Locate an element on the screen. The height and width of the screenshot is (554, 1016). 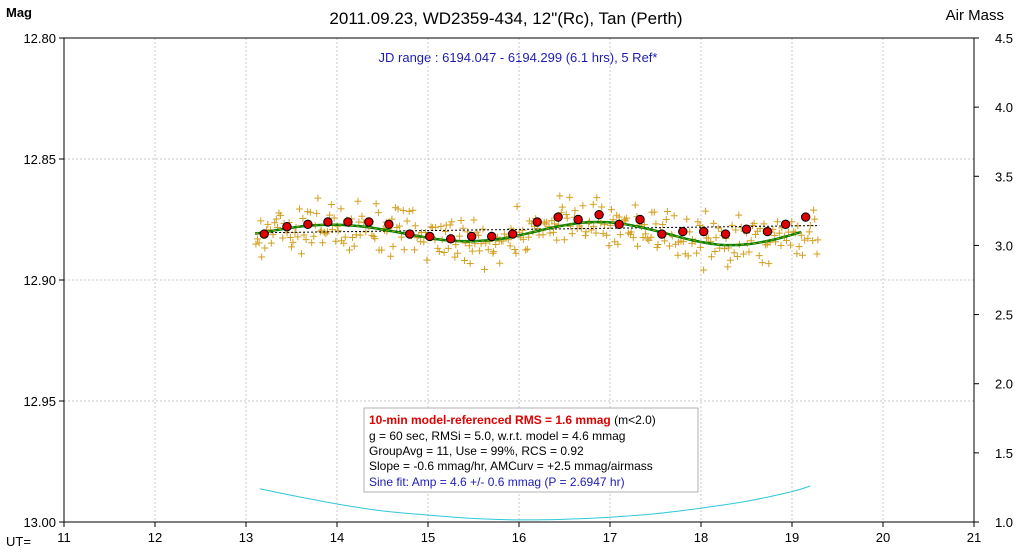
raw-points is located at coordinates (537, 233).